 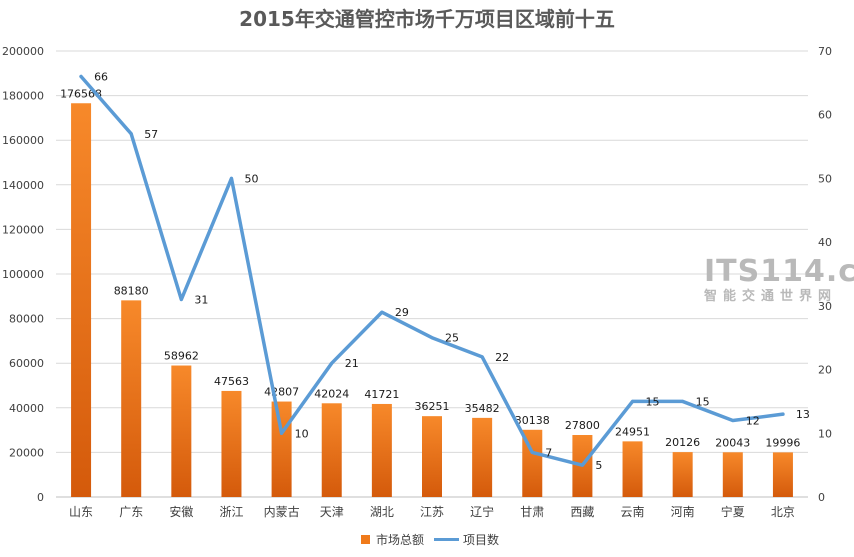 What do you see at coordinates (633, 511) in the screenshot?
I see `category-label: 云南` at bounding box center [633, 511].